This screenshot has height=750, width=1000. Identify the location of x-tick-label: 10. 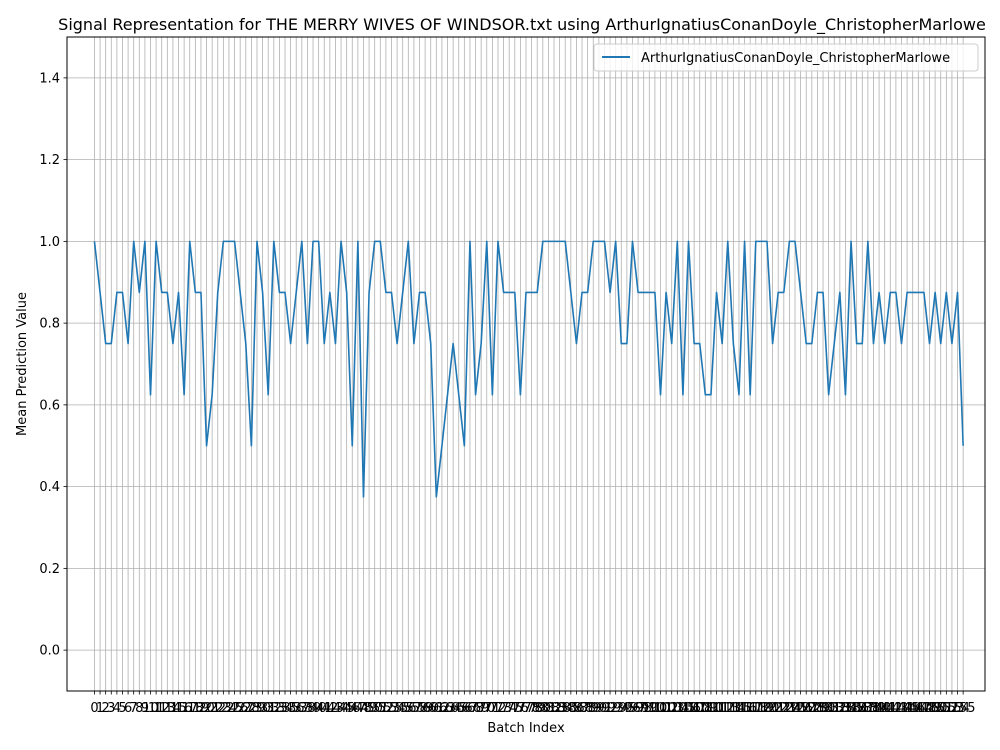
(150, 708).